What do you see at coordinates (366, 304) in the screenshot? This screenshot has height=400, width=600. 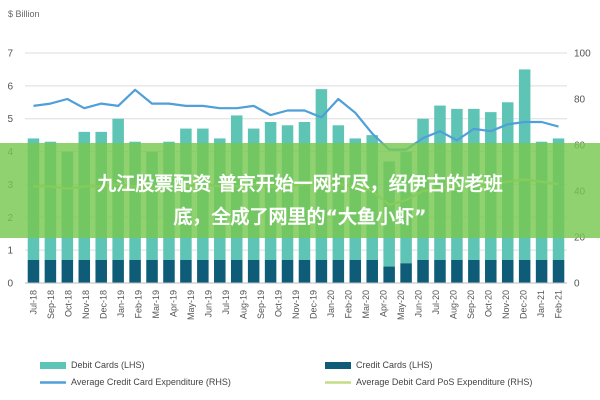 I see `x-tick-label: Mar-20` at bounding box center [366, 304].